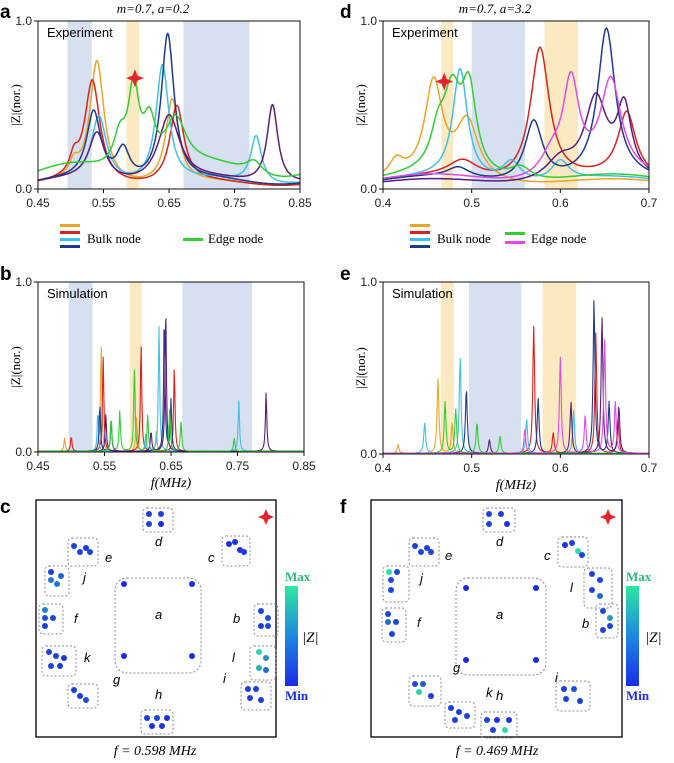 The height and width of the screenshot is (763, 674). What do you see at coordinates (105, 466) in the screenshot?
I see `x-tick-label: 0.55` at bounding box center [105, 466].